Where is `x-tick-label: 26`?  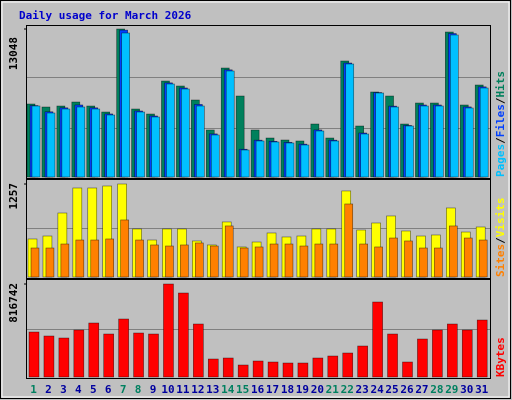
x-tick-label: 26 is located at coordinates (407, 389).